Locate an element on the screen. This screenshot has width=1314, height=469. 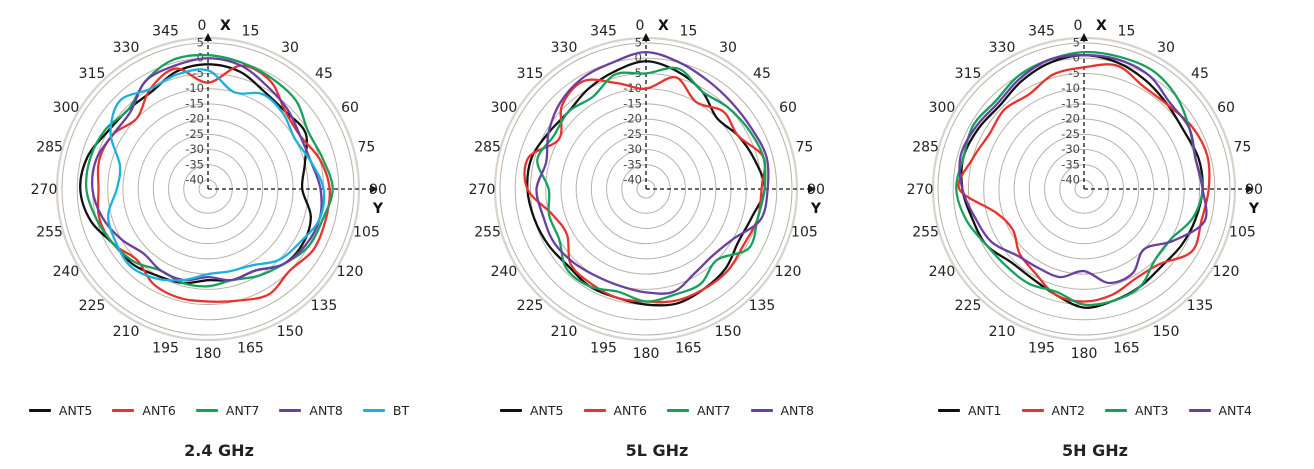
series-line-bt is located at coordinates (216, 175).